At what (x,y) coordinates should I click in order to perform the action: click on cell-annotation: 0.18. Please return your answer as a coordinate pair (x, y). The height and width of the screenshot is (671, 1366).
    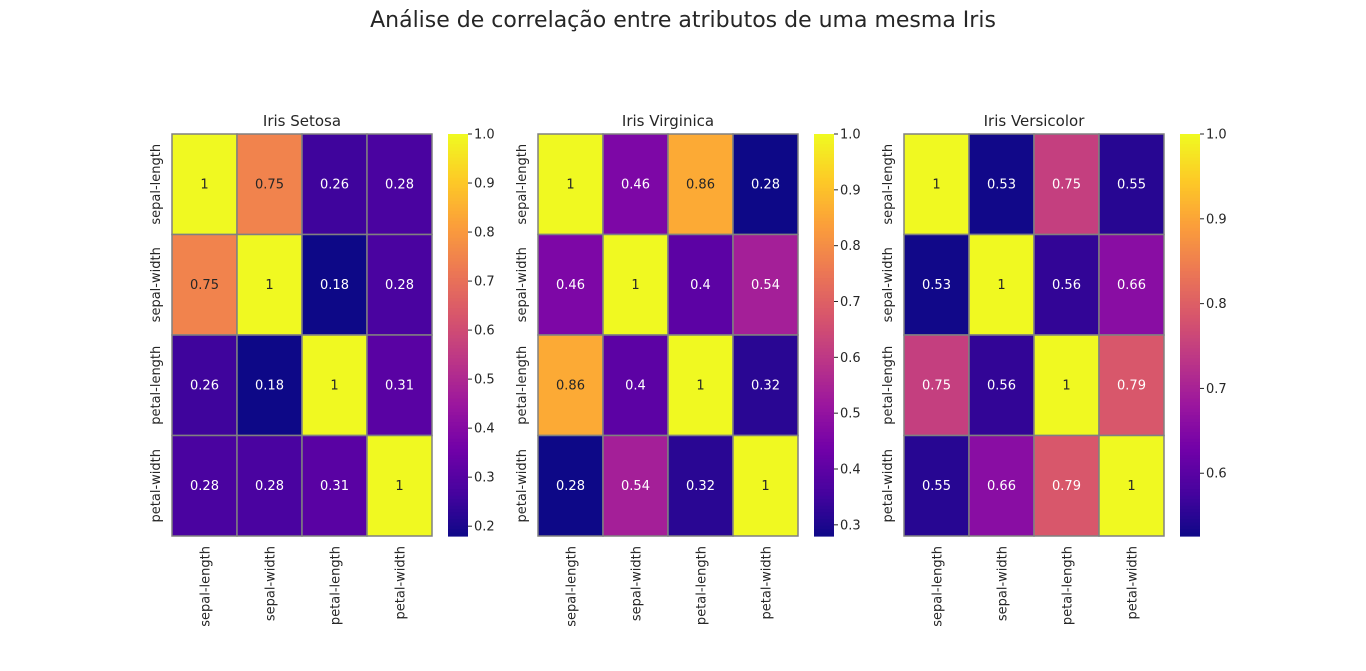
    Looking at the image, I should click on (269, 385).